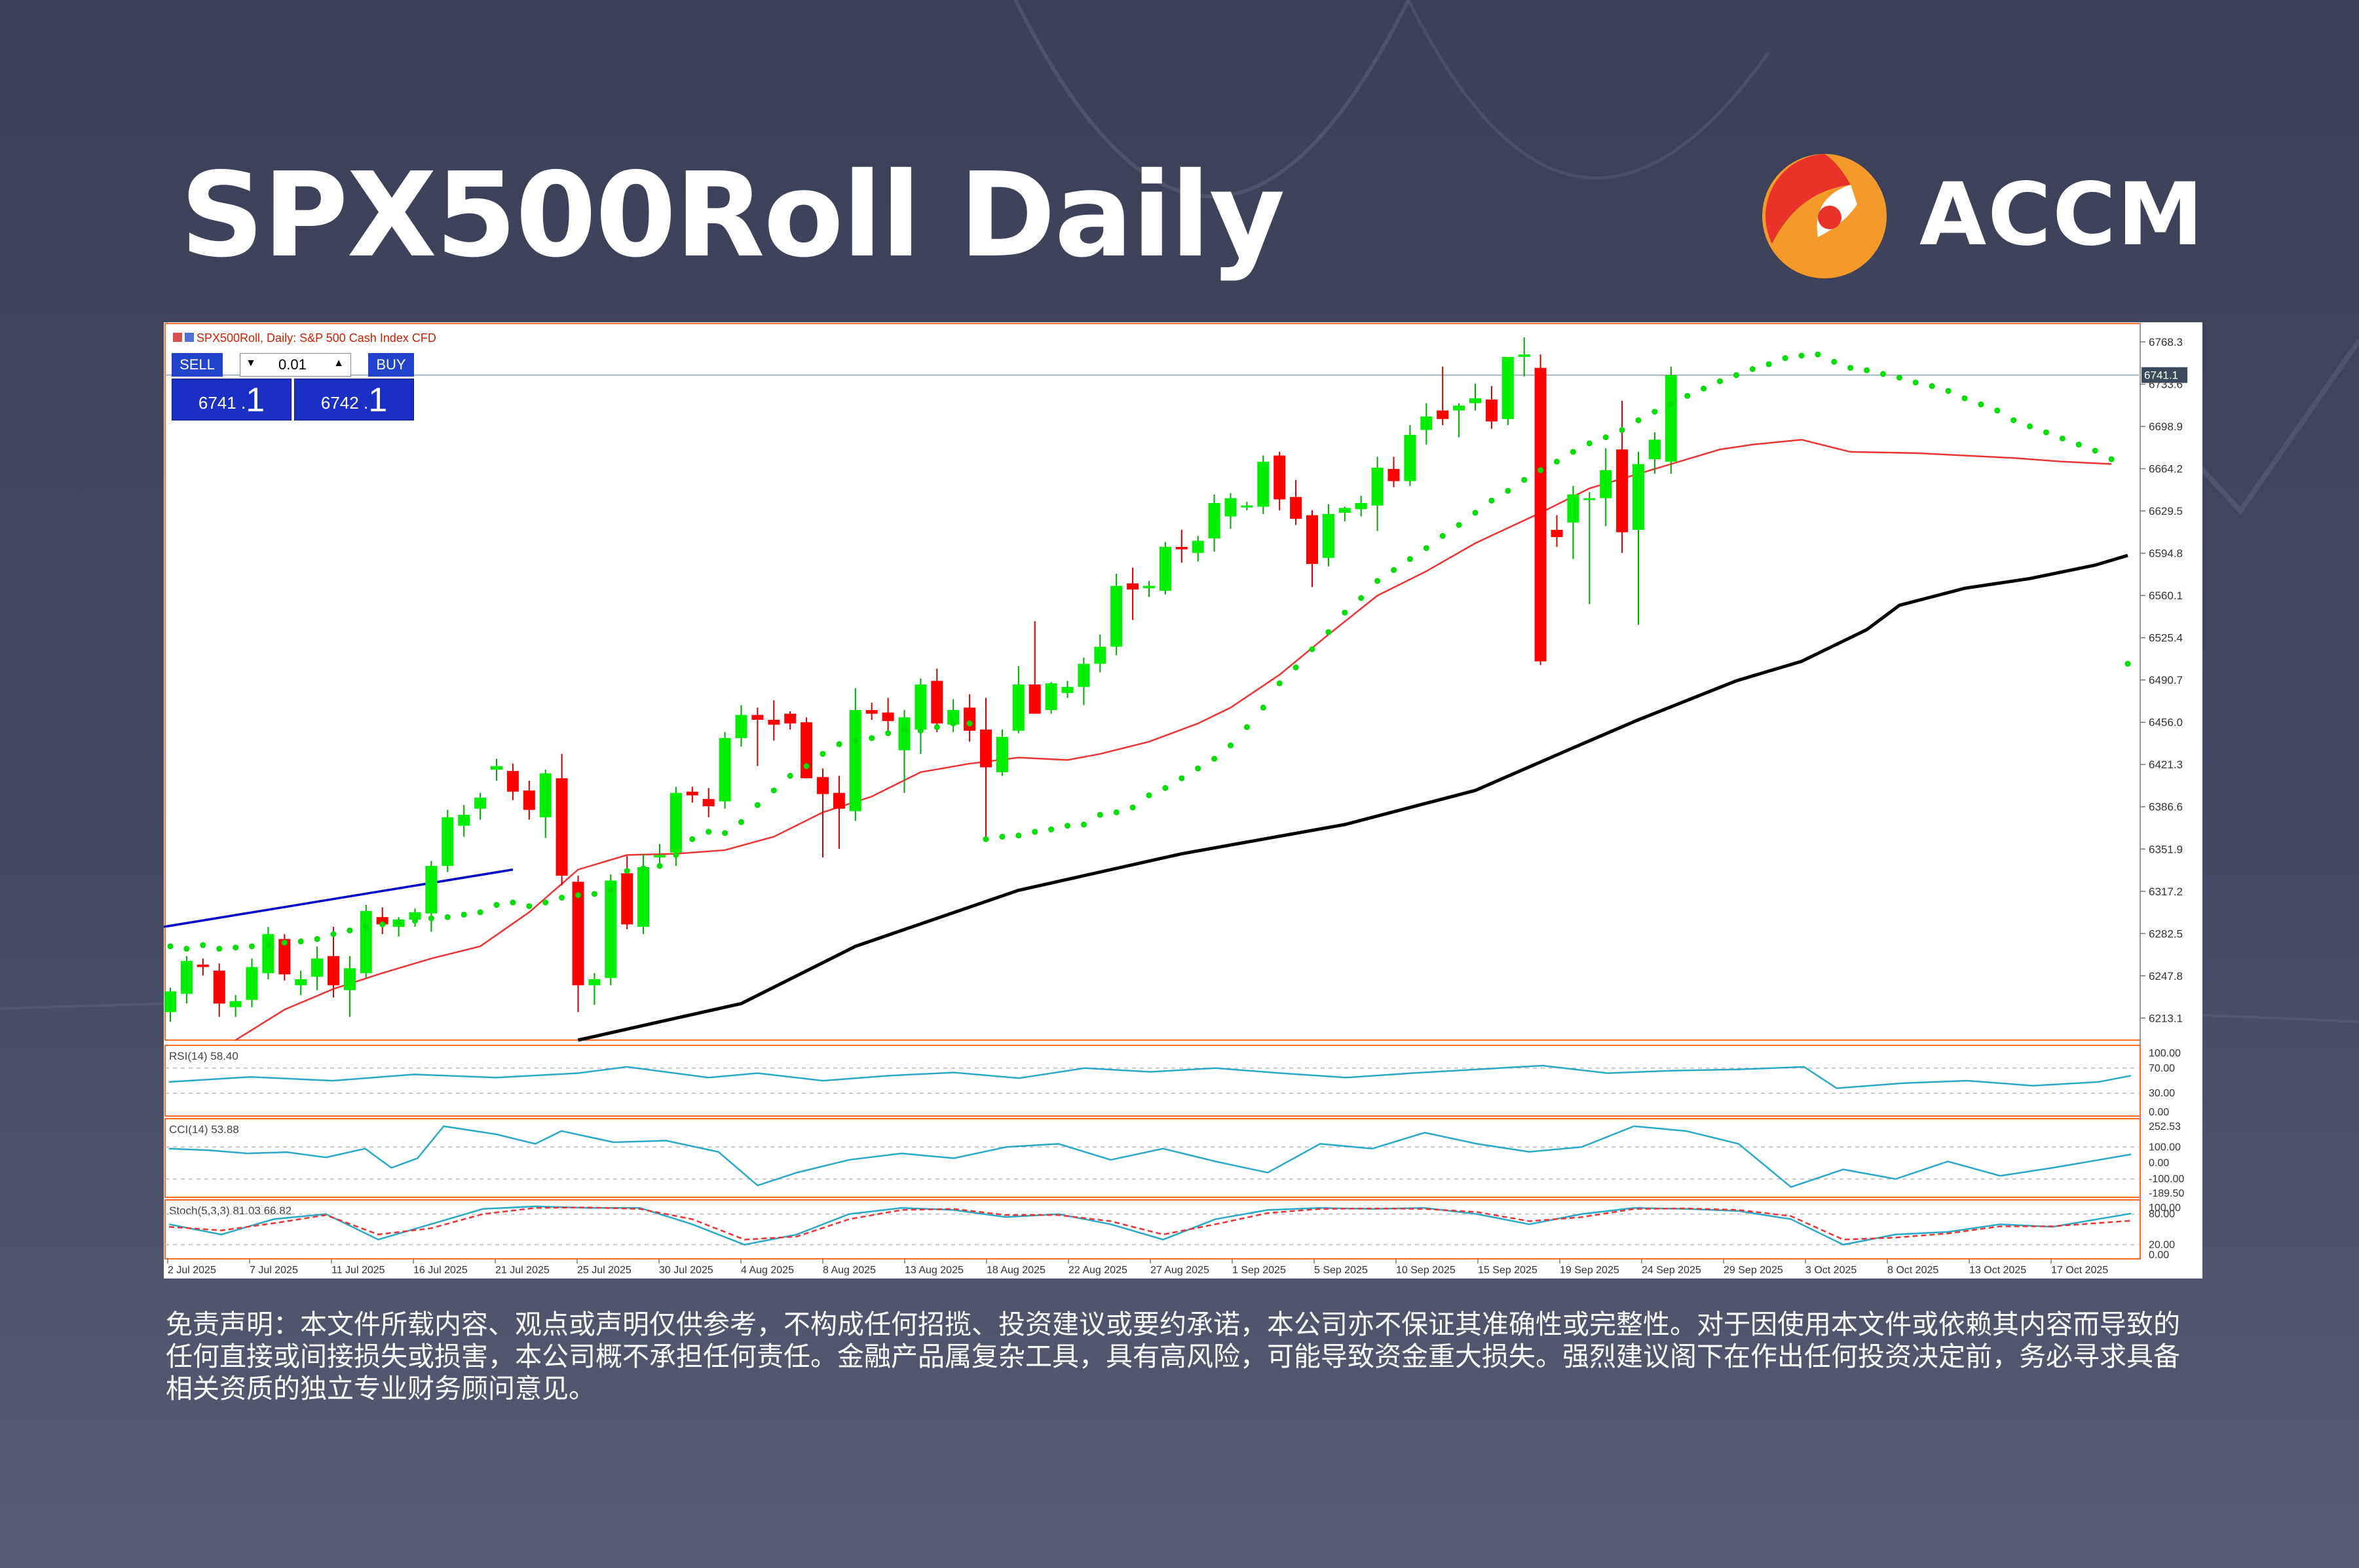  I want to click on stoch-level-label: 0.00, so click(2159, 1255).